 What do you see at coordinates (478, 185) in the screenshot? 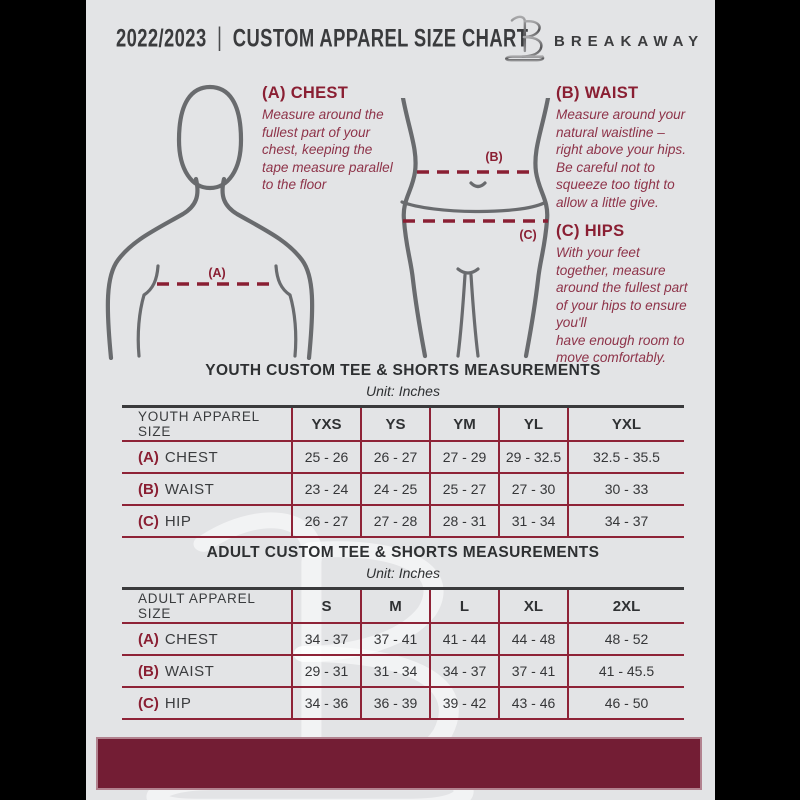
I see `navel-curve` at bounding box center [478, 185].